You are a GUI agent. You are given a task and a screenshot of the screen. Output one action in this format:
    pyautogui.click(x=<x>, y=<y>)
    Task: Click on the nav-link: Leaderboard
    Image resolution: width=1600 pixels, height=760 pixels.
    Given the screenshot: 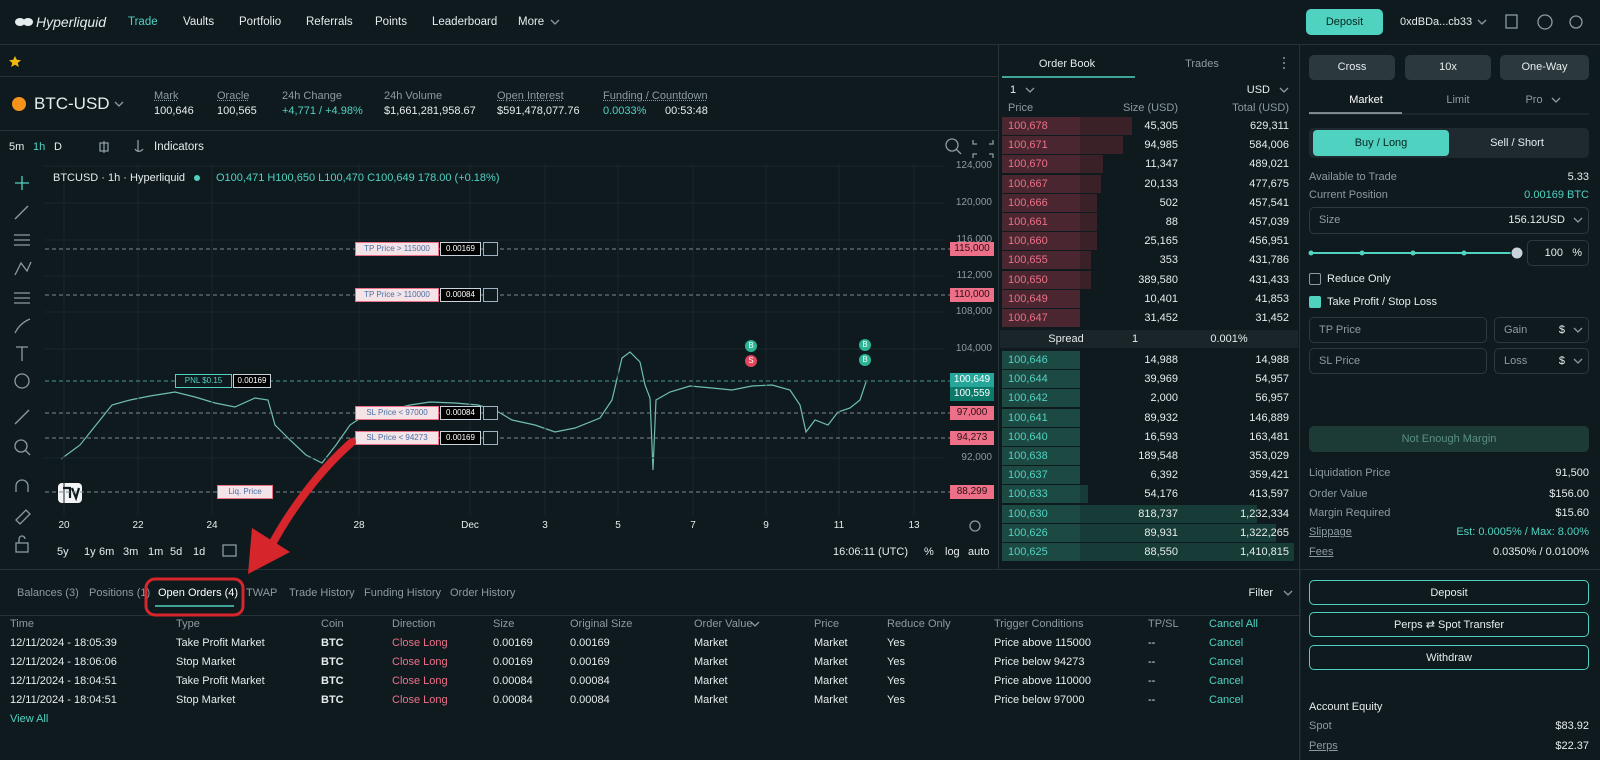 What is the action you would take?
    pyautogui.click(x=465, y=22)
    